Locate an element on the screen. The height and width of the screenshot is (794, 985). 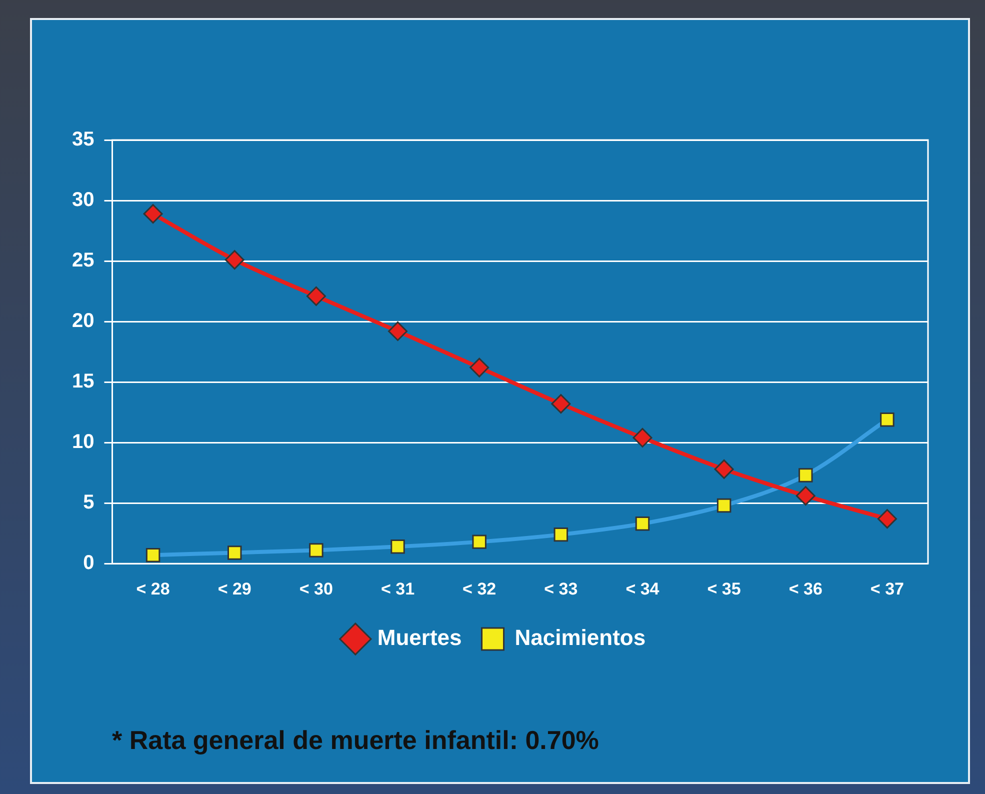
y-tick-label: 30 is located at coordinates (83, 200).